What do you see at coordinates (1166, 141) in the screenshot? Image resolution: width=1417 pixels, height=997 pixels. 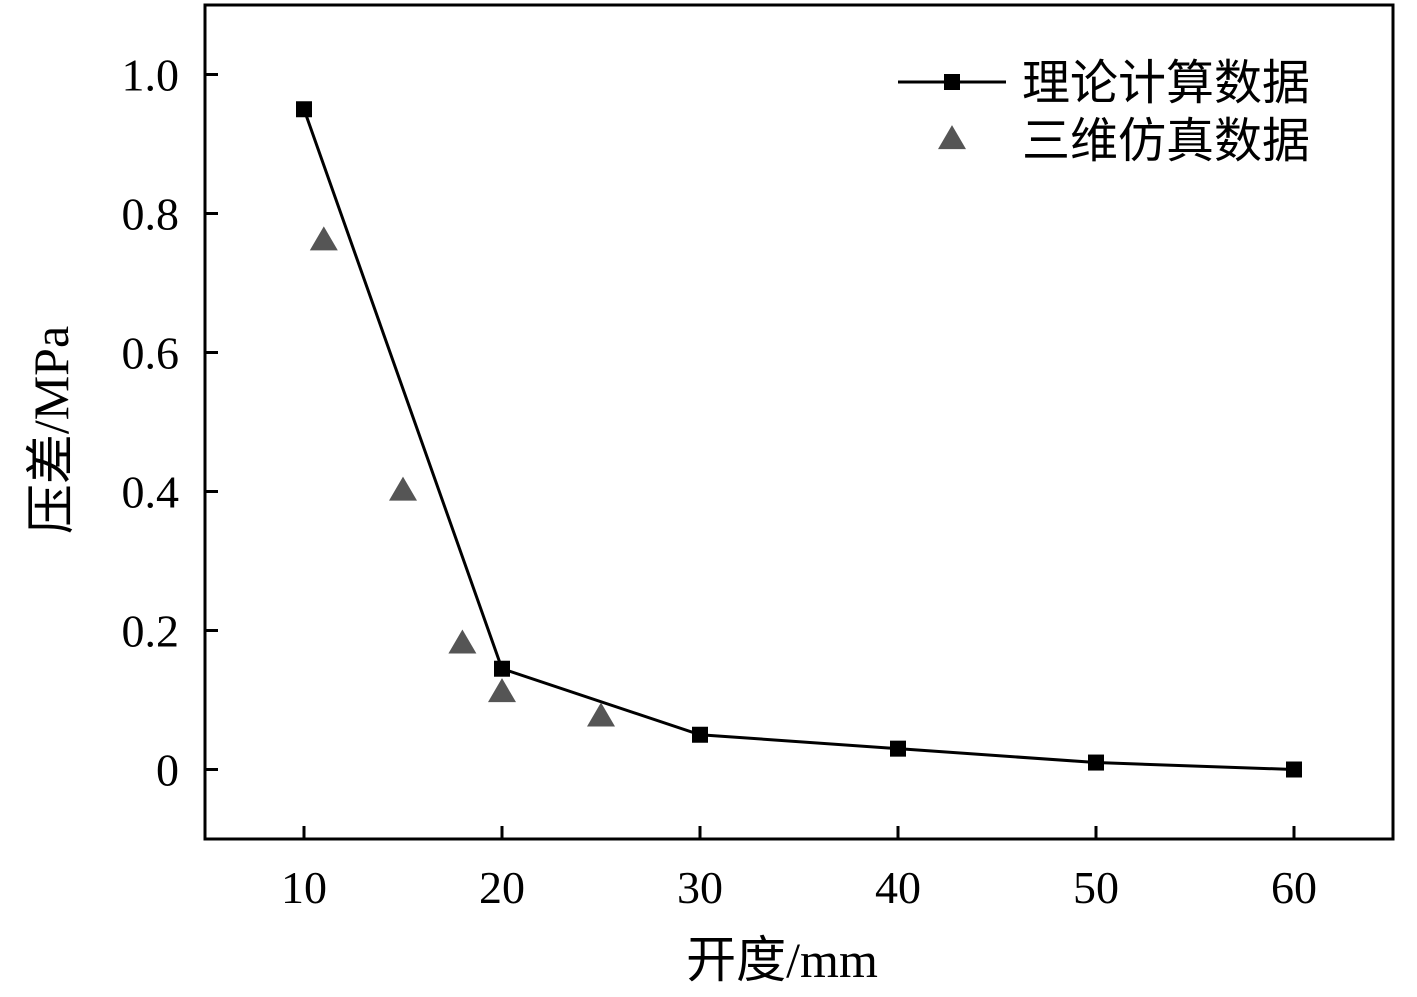 I see `legend-label: 三维仿真数据` at bounding box center [1166, 141].